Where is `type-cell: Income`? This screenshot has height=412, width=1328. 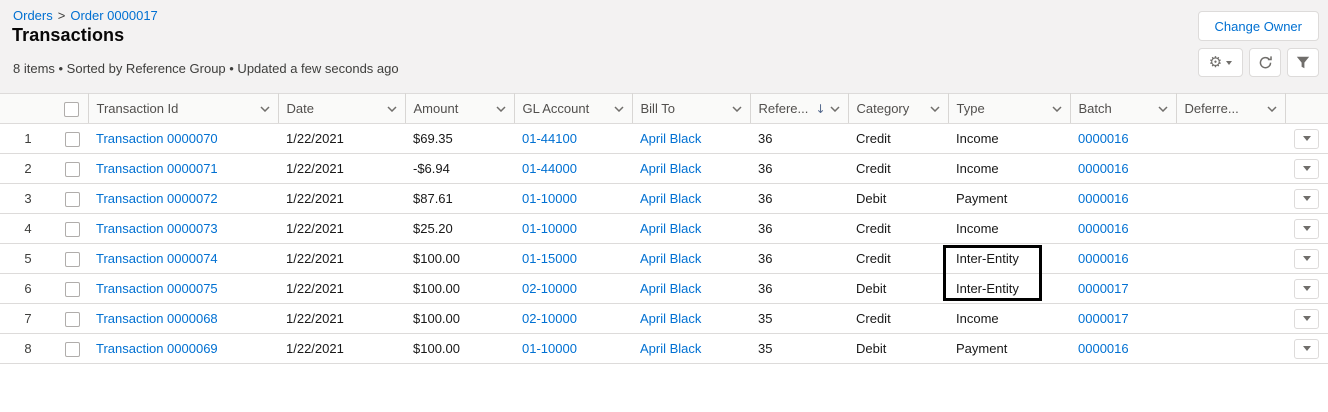
type-cell: Income is located at coordinates (1009, 138).